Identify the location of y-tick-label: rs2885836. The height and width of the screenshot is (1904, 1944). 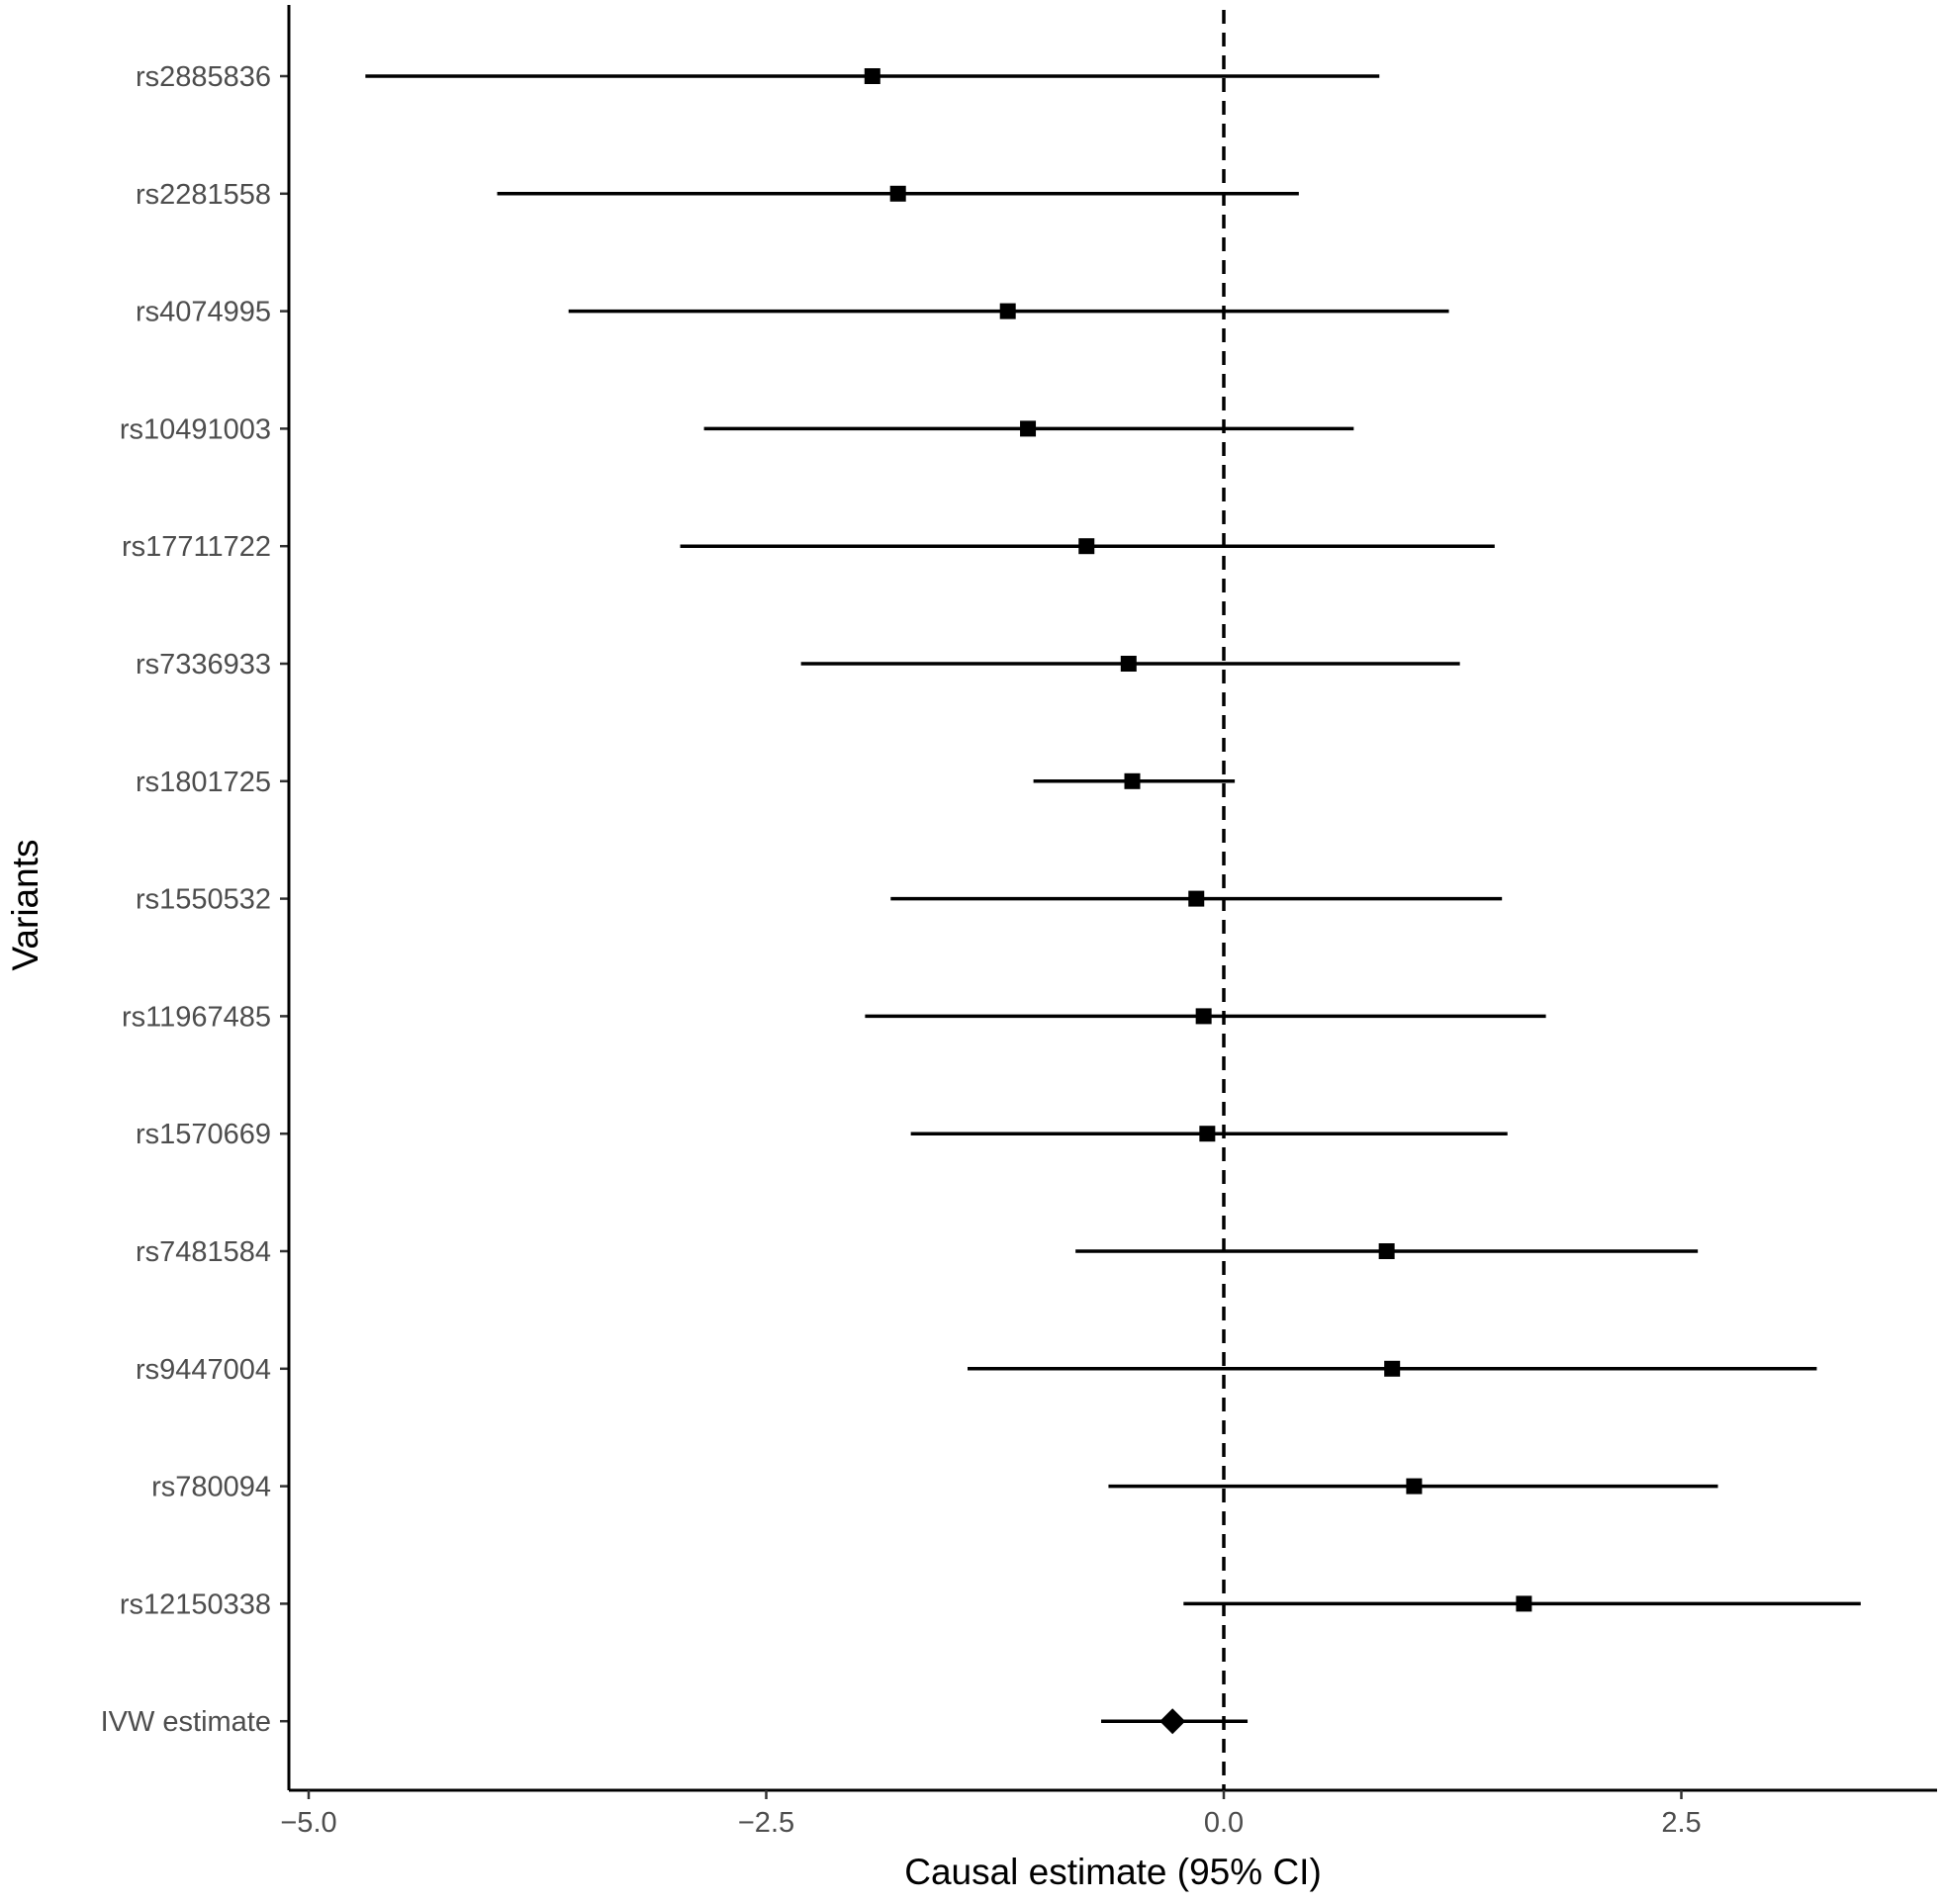
(203, 77).